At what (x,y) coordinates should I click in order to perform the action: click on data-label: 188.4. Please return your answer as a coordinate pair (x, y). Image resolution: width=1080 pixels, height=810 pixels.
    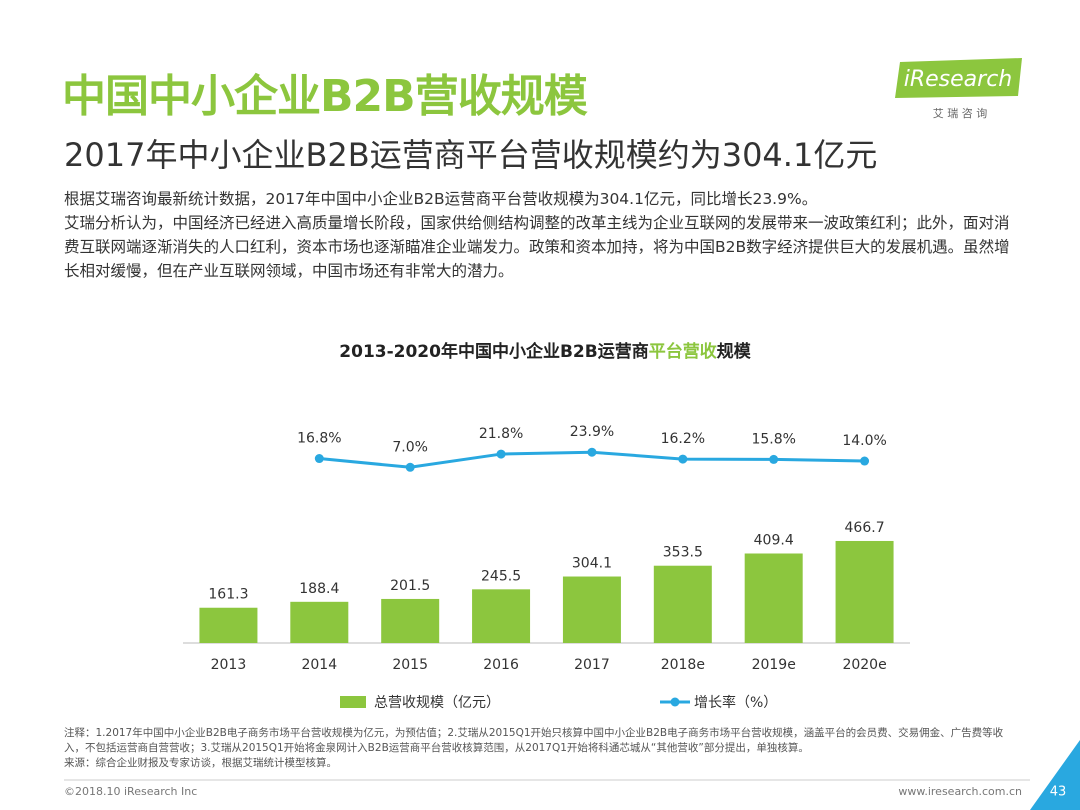
    Looking at the image, I should click on (319, 589).